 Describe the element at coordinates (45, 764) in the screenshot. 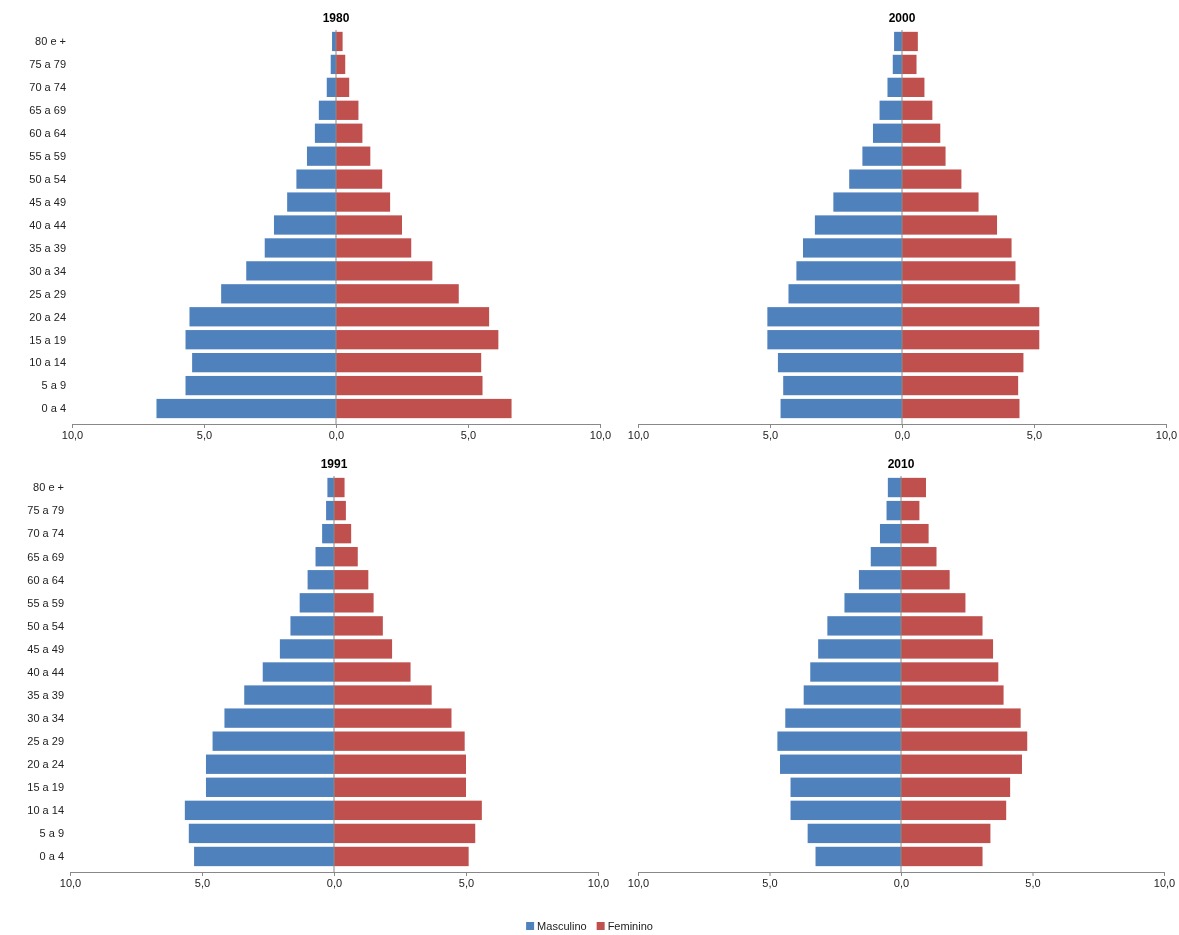

I see `y-tick-label: 20 a 24` at that location.